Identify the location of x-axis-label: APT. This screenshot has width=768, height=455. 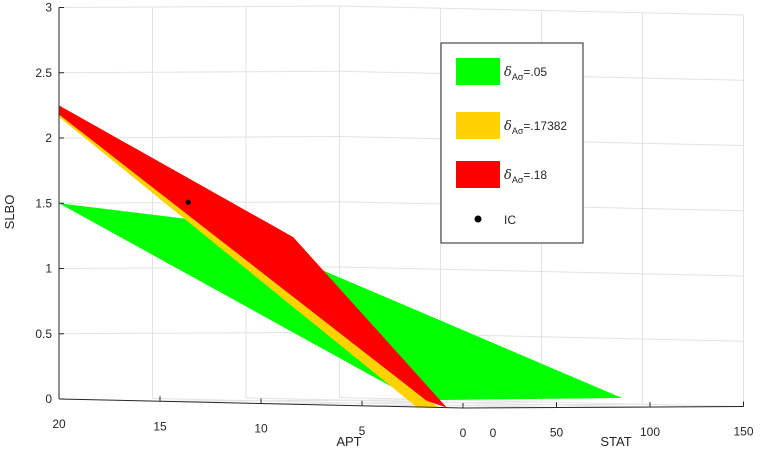
(348, 441).